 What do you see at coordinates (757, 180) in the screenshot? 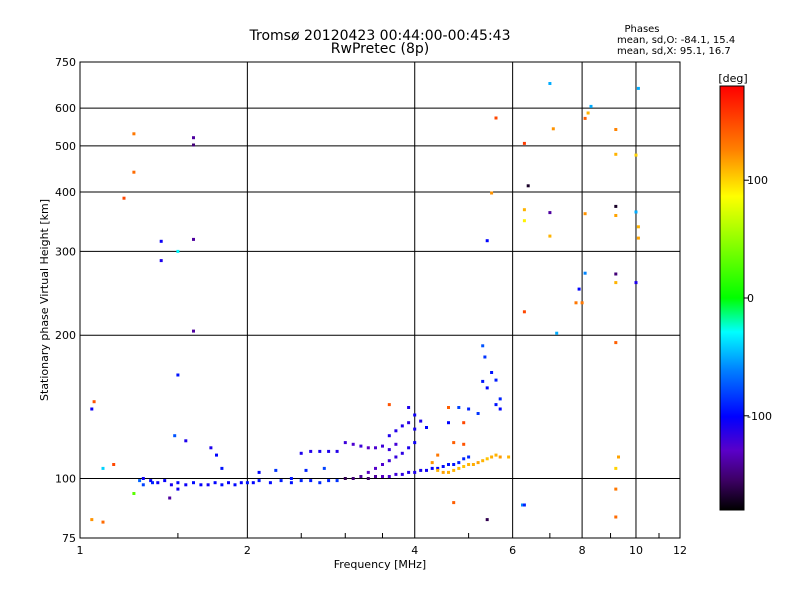
I see `colorbar-tick-label: 100` at bounding box center [757, 180].